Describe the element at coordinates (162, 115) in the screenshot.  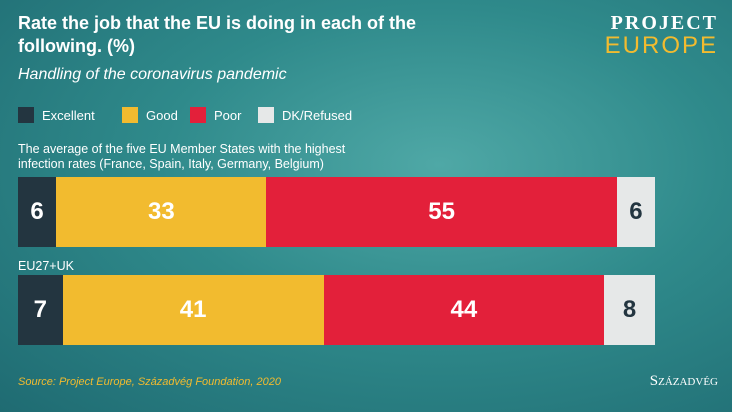
I see `legend-label: Good` at that location.